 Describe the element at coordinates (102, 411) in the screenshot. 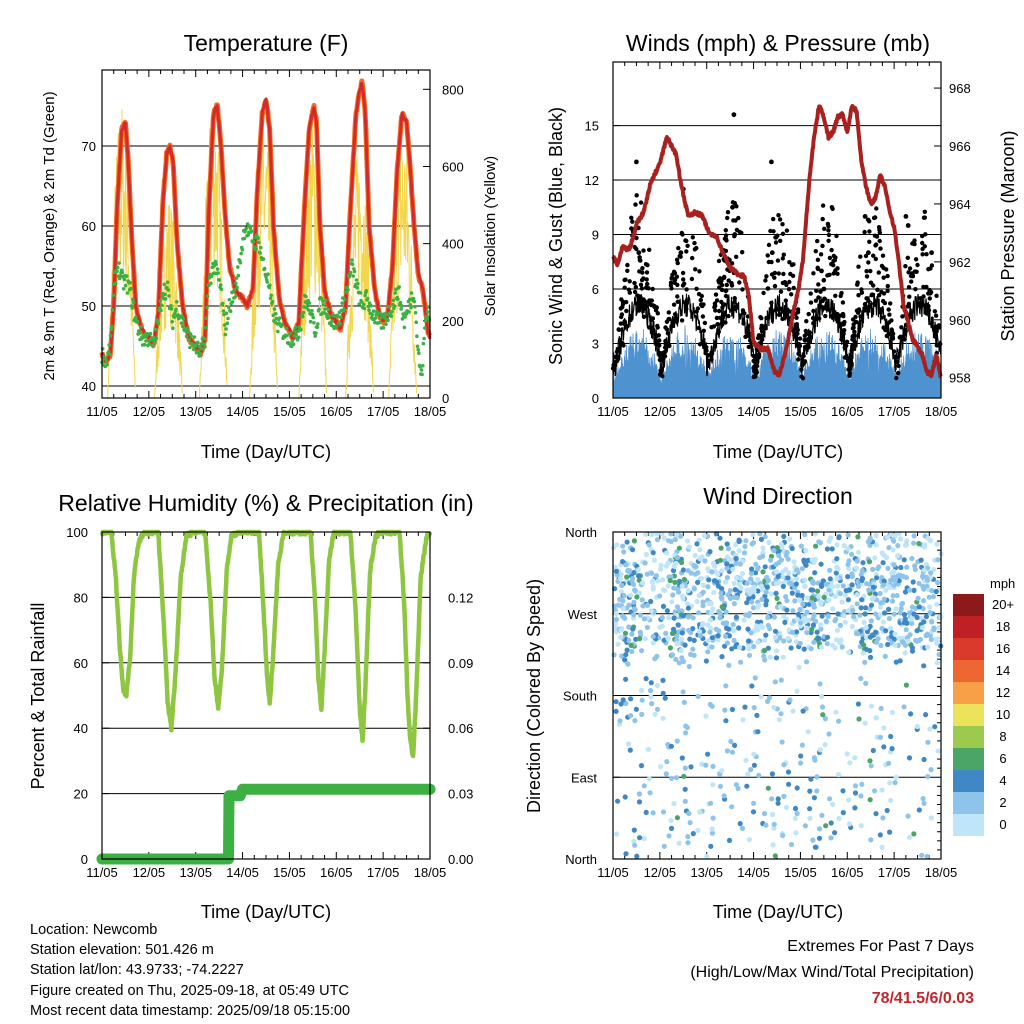

I see `x-tick-label: 11/05` at that location.